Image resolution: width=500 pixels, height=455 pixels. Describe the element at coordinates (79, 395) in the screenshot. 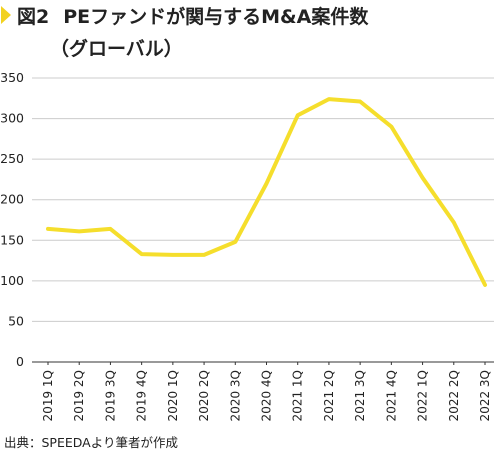

I see `x-tick-label: 2019 2Q` at that location.